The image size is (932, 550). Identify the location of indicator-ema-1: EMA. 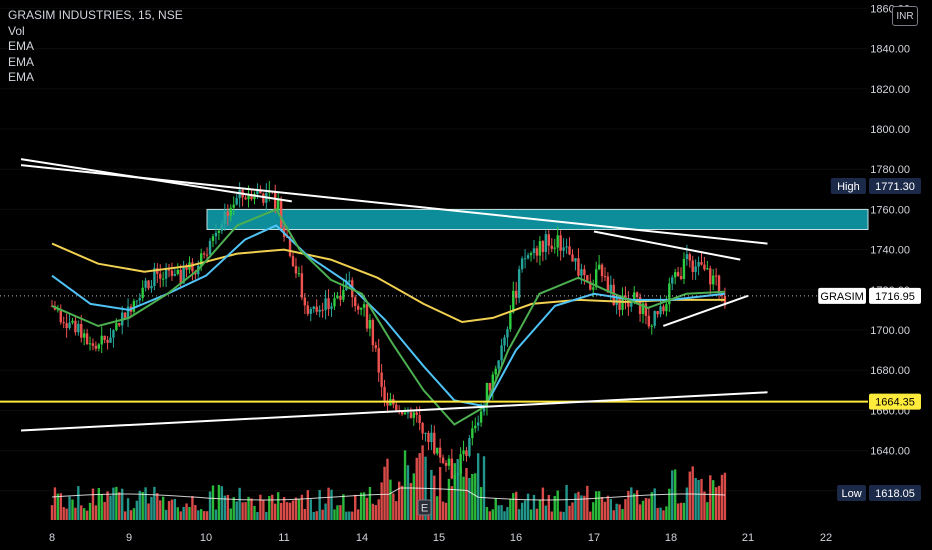
(21, 46).